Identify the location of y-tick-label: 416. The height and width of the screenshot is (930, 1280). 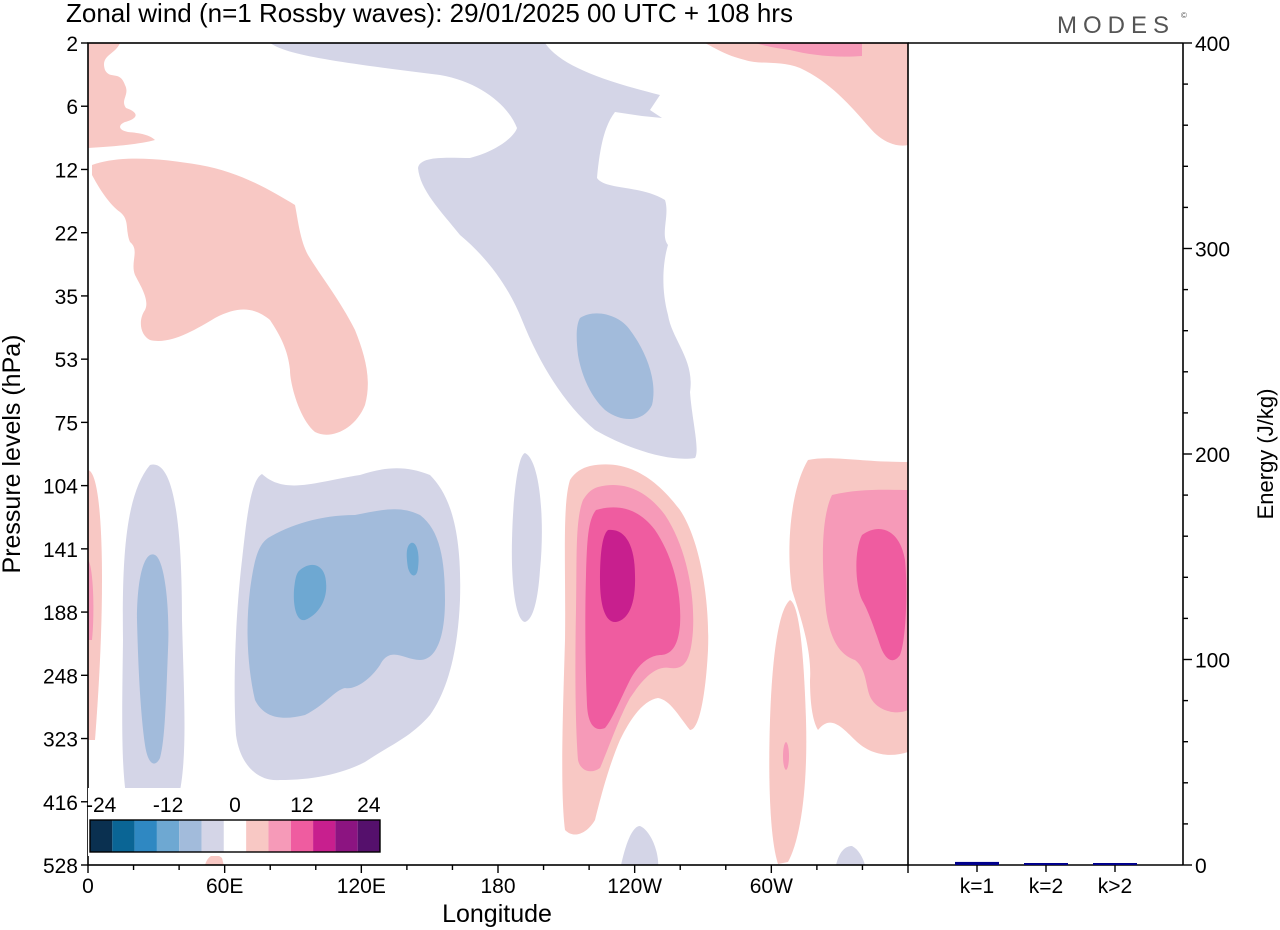
(60, 803).